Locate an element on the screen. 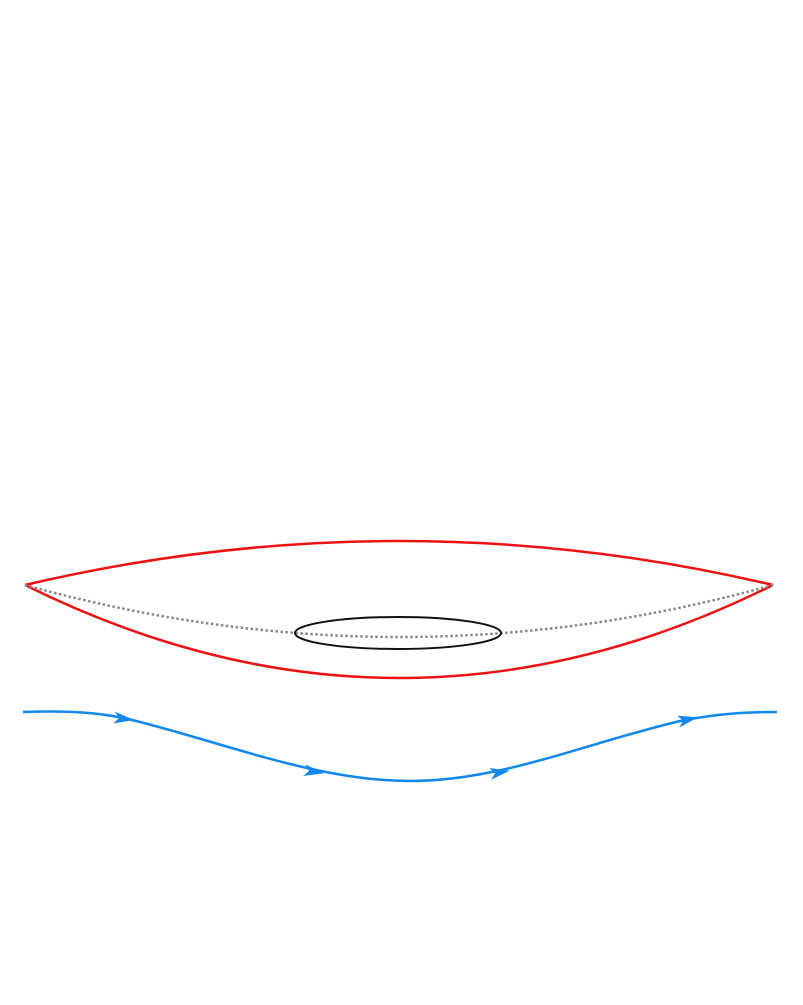 The width and height of the screenshot is (803, 1005). ellipse is located at coordinates (398, 633).